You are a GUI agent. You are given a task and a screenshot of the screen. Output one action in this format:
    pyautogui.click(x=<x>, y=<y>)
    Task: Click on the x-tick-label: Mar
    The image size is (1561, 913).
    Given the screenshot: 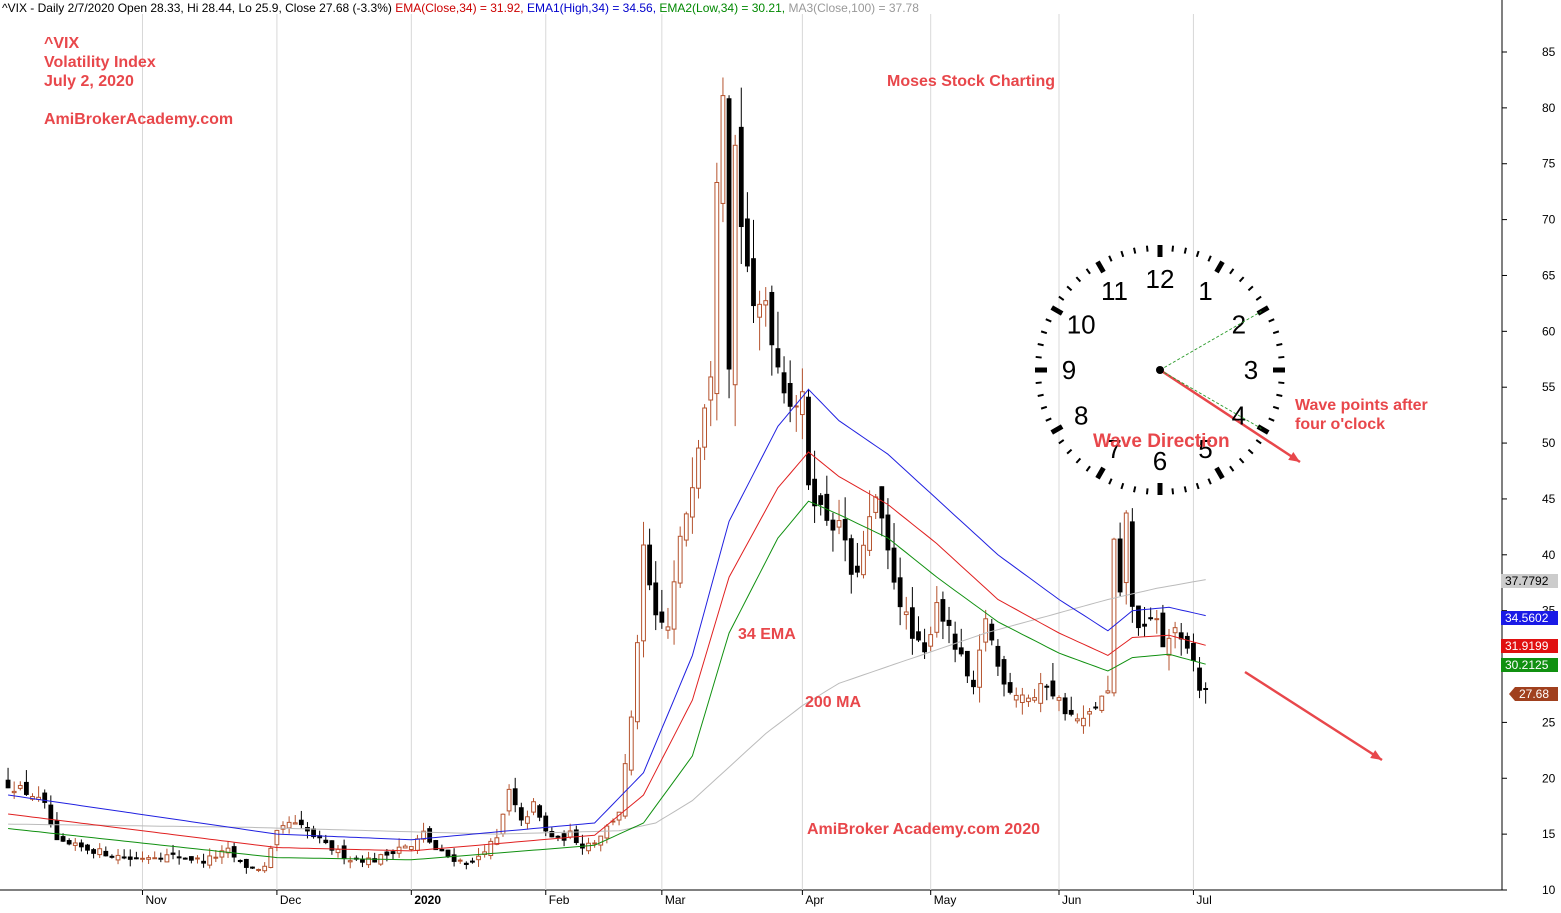 What is the action you would take?
    pyautogui.click(x=675, y=900)
    